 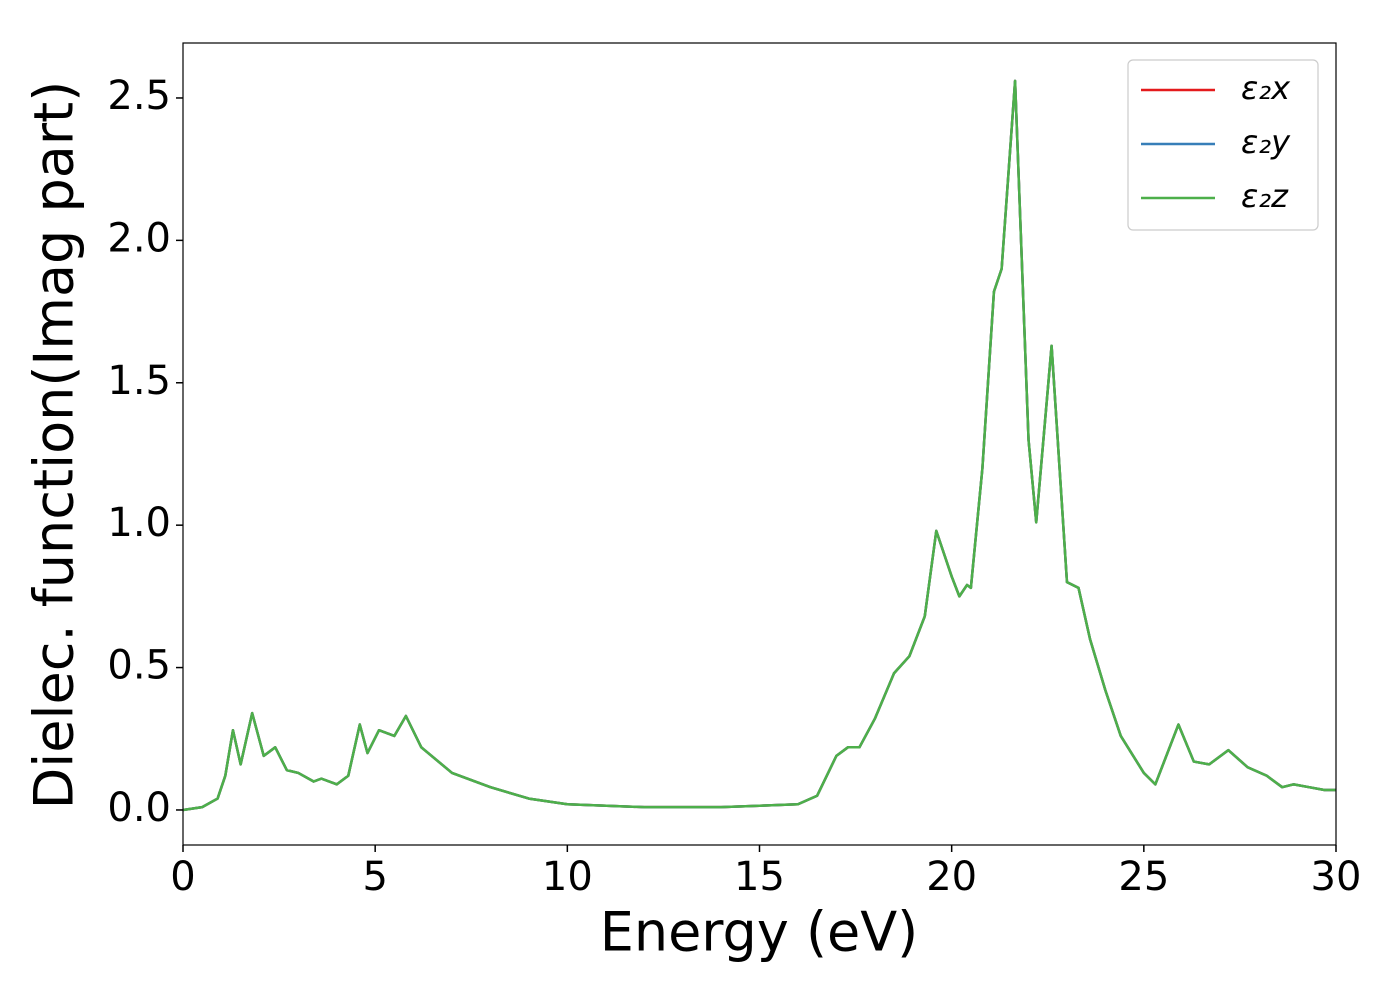 What do you see at coordinates (1266, 88) in the screenshot?
I see `legend-label: ε₂x` at bounding box center [1266, 88].